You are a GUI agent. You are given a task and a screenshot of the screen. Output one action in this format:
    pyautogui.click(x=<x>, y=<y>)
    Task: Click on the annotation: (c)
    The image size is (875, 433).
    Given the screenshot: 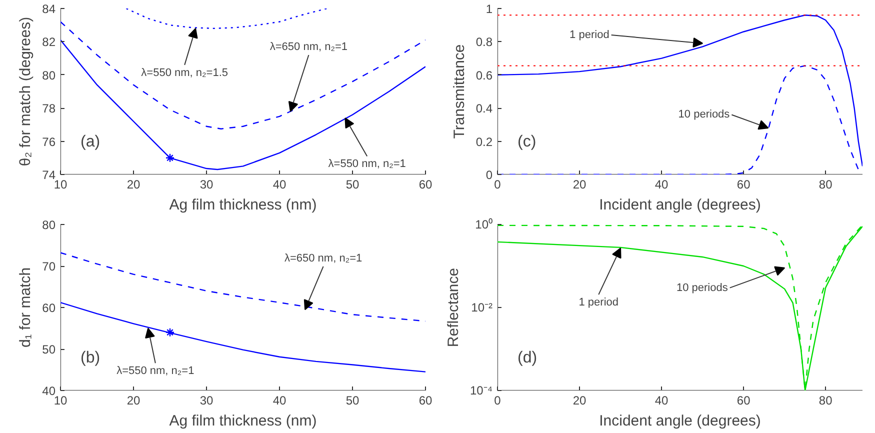 What is the action you would take?
    pyautogui.click(x=527, y=142)
    